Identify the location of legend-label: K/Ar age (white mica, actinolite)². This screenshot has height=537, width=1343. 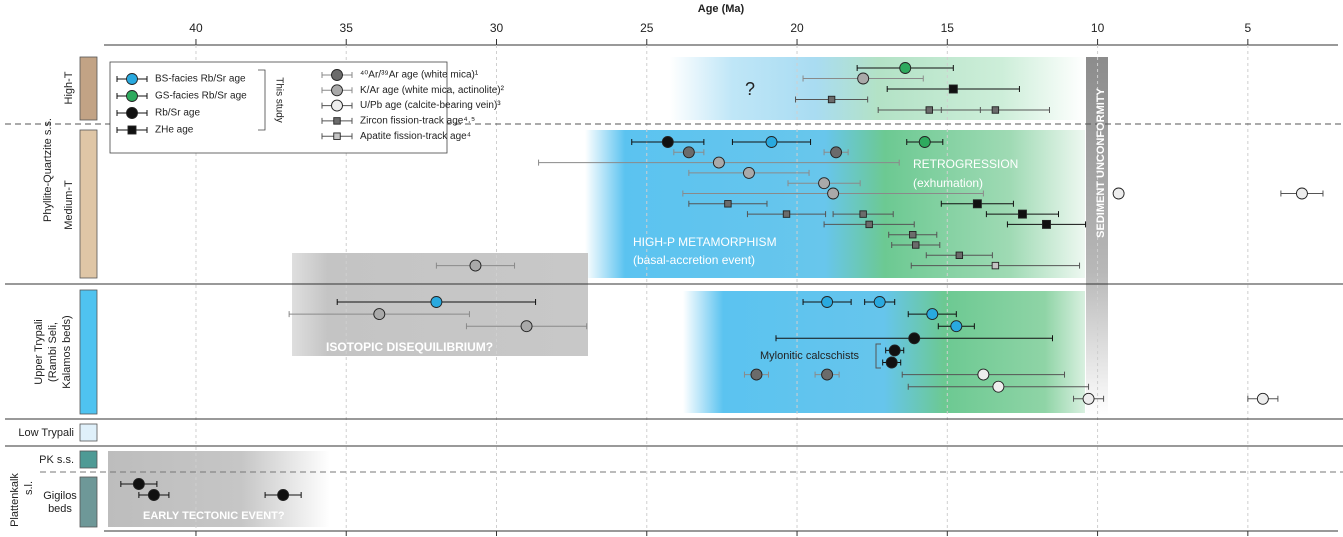
(432, 90).